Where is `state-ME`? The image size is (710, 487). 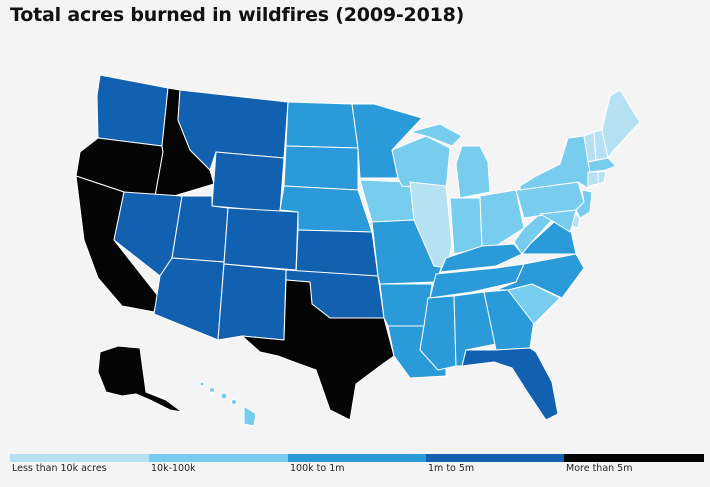 state-ME is located at coordinates (621, 124).